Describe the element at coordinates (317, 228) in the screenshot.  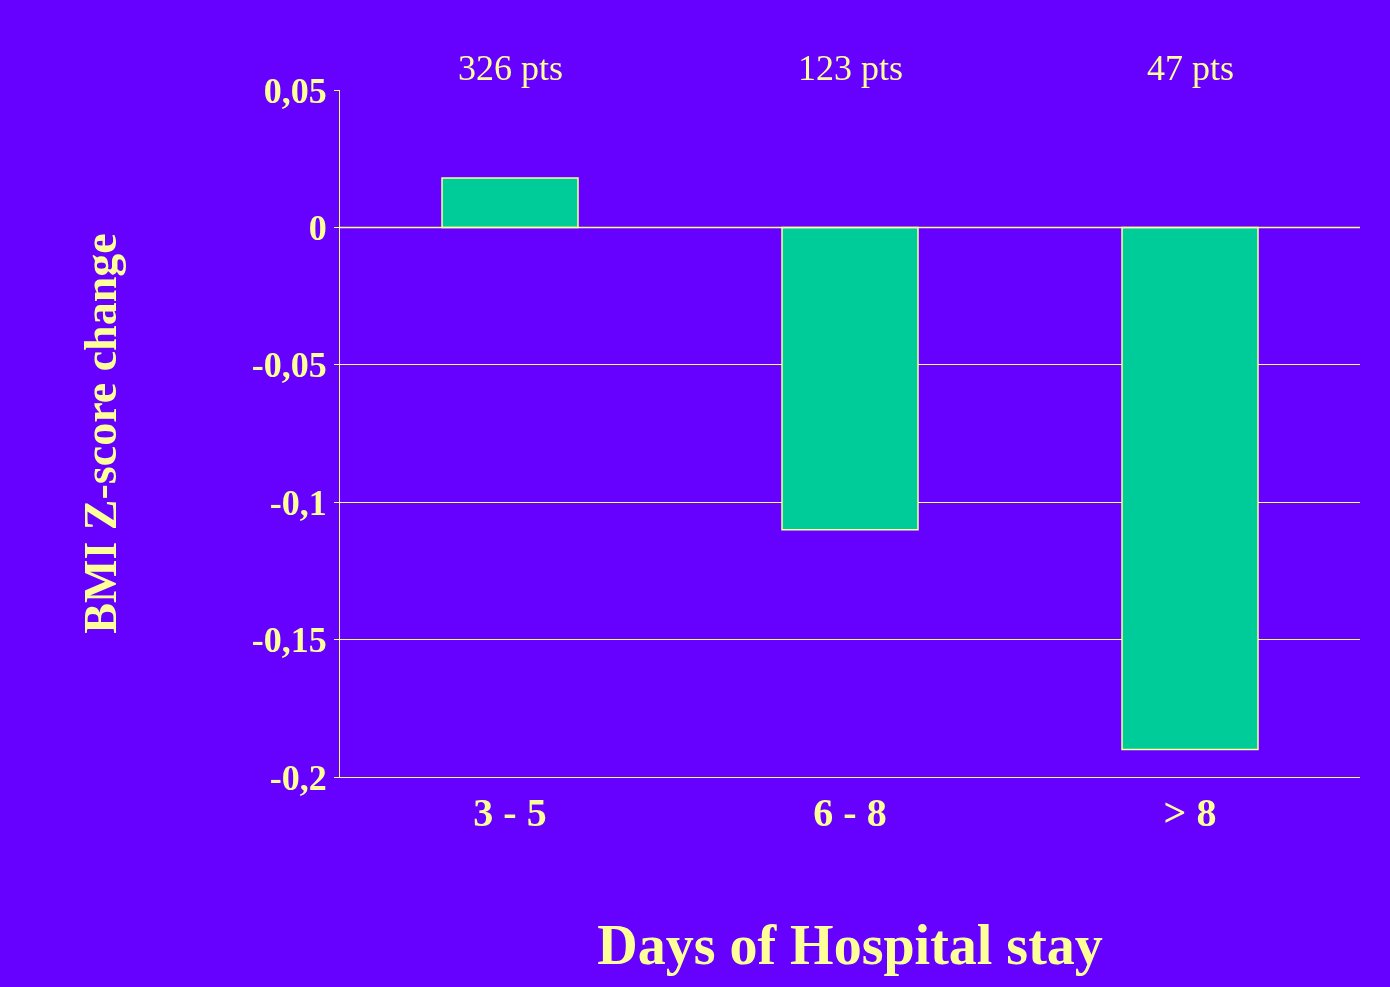
I see `y-tick-label: 0` at that location.